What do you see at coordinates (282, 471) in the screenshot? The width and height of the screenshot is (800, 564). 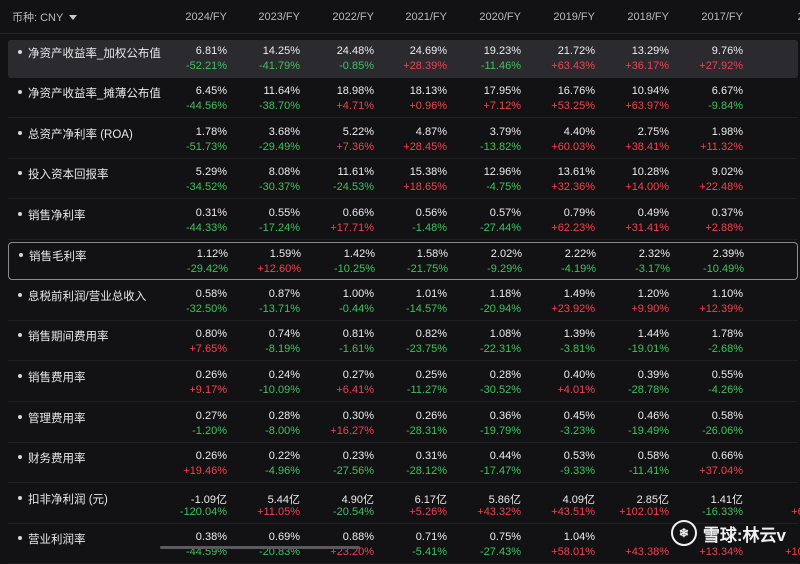 I see `metric-change: -4.96%` at bounding box center [282, 471].